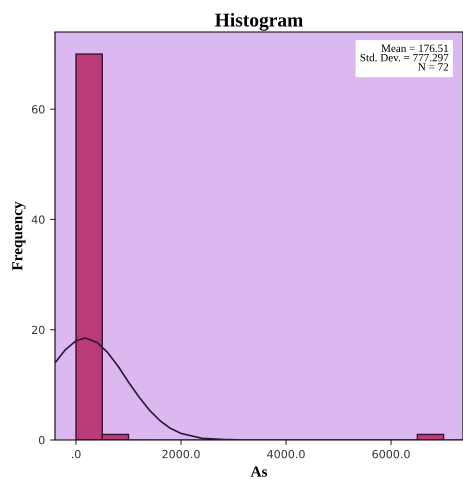 The width and height of the screenshot is (463, 490). I want to click on annotation: Mean = 176.51 Std. Dev. = 777.297 N = 72, so click(404, 57).